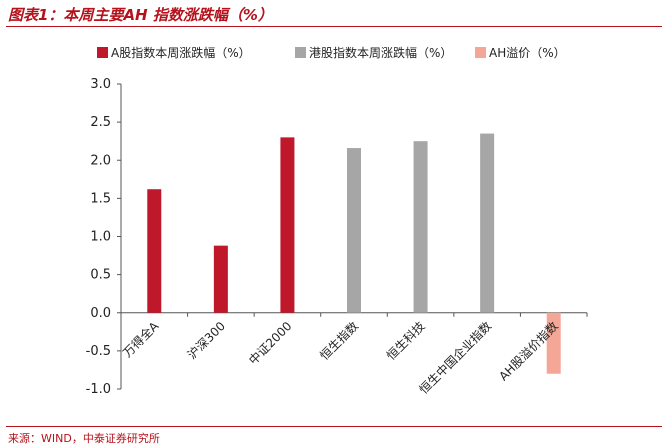 The width and height of the screenshot is (672, 448). Describe the element at coordinates (100, 84) in the screenshot. I see `y-tick-label: 3.0` at that location.